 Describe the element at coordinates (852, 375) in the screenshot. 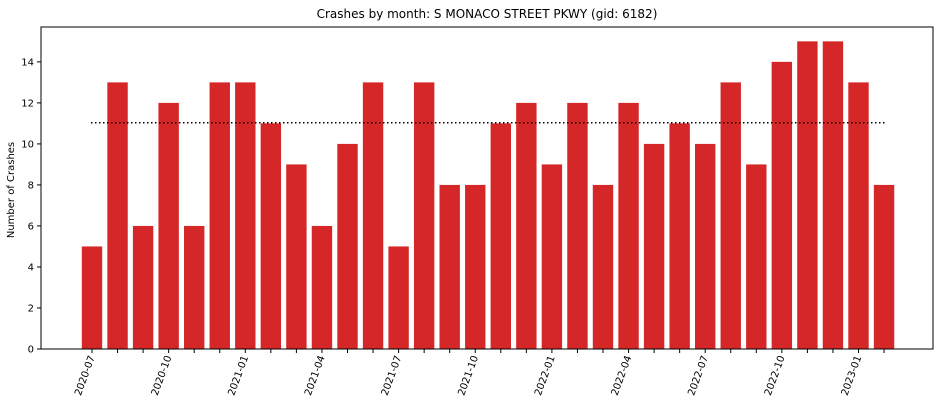

I see `x-tick-label-2023-01: 2023-01` at that location.